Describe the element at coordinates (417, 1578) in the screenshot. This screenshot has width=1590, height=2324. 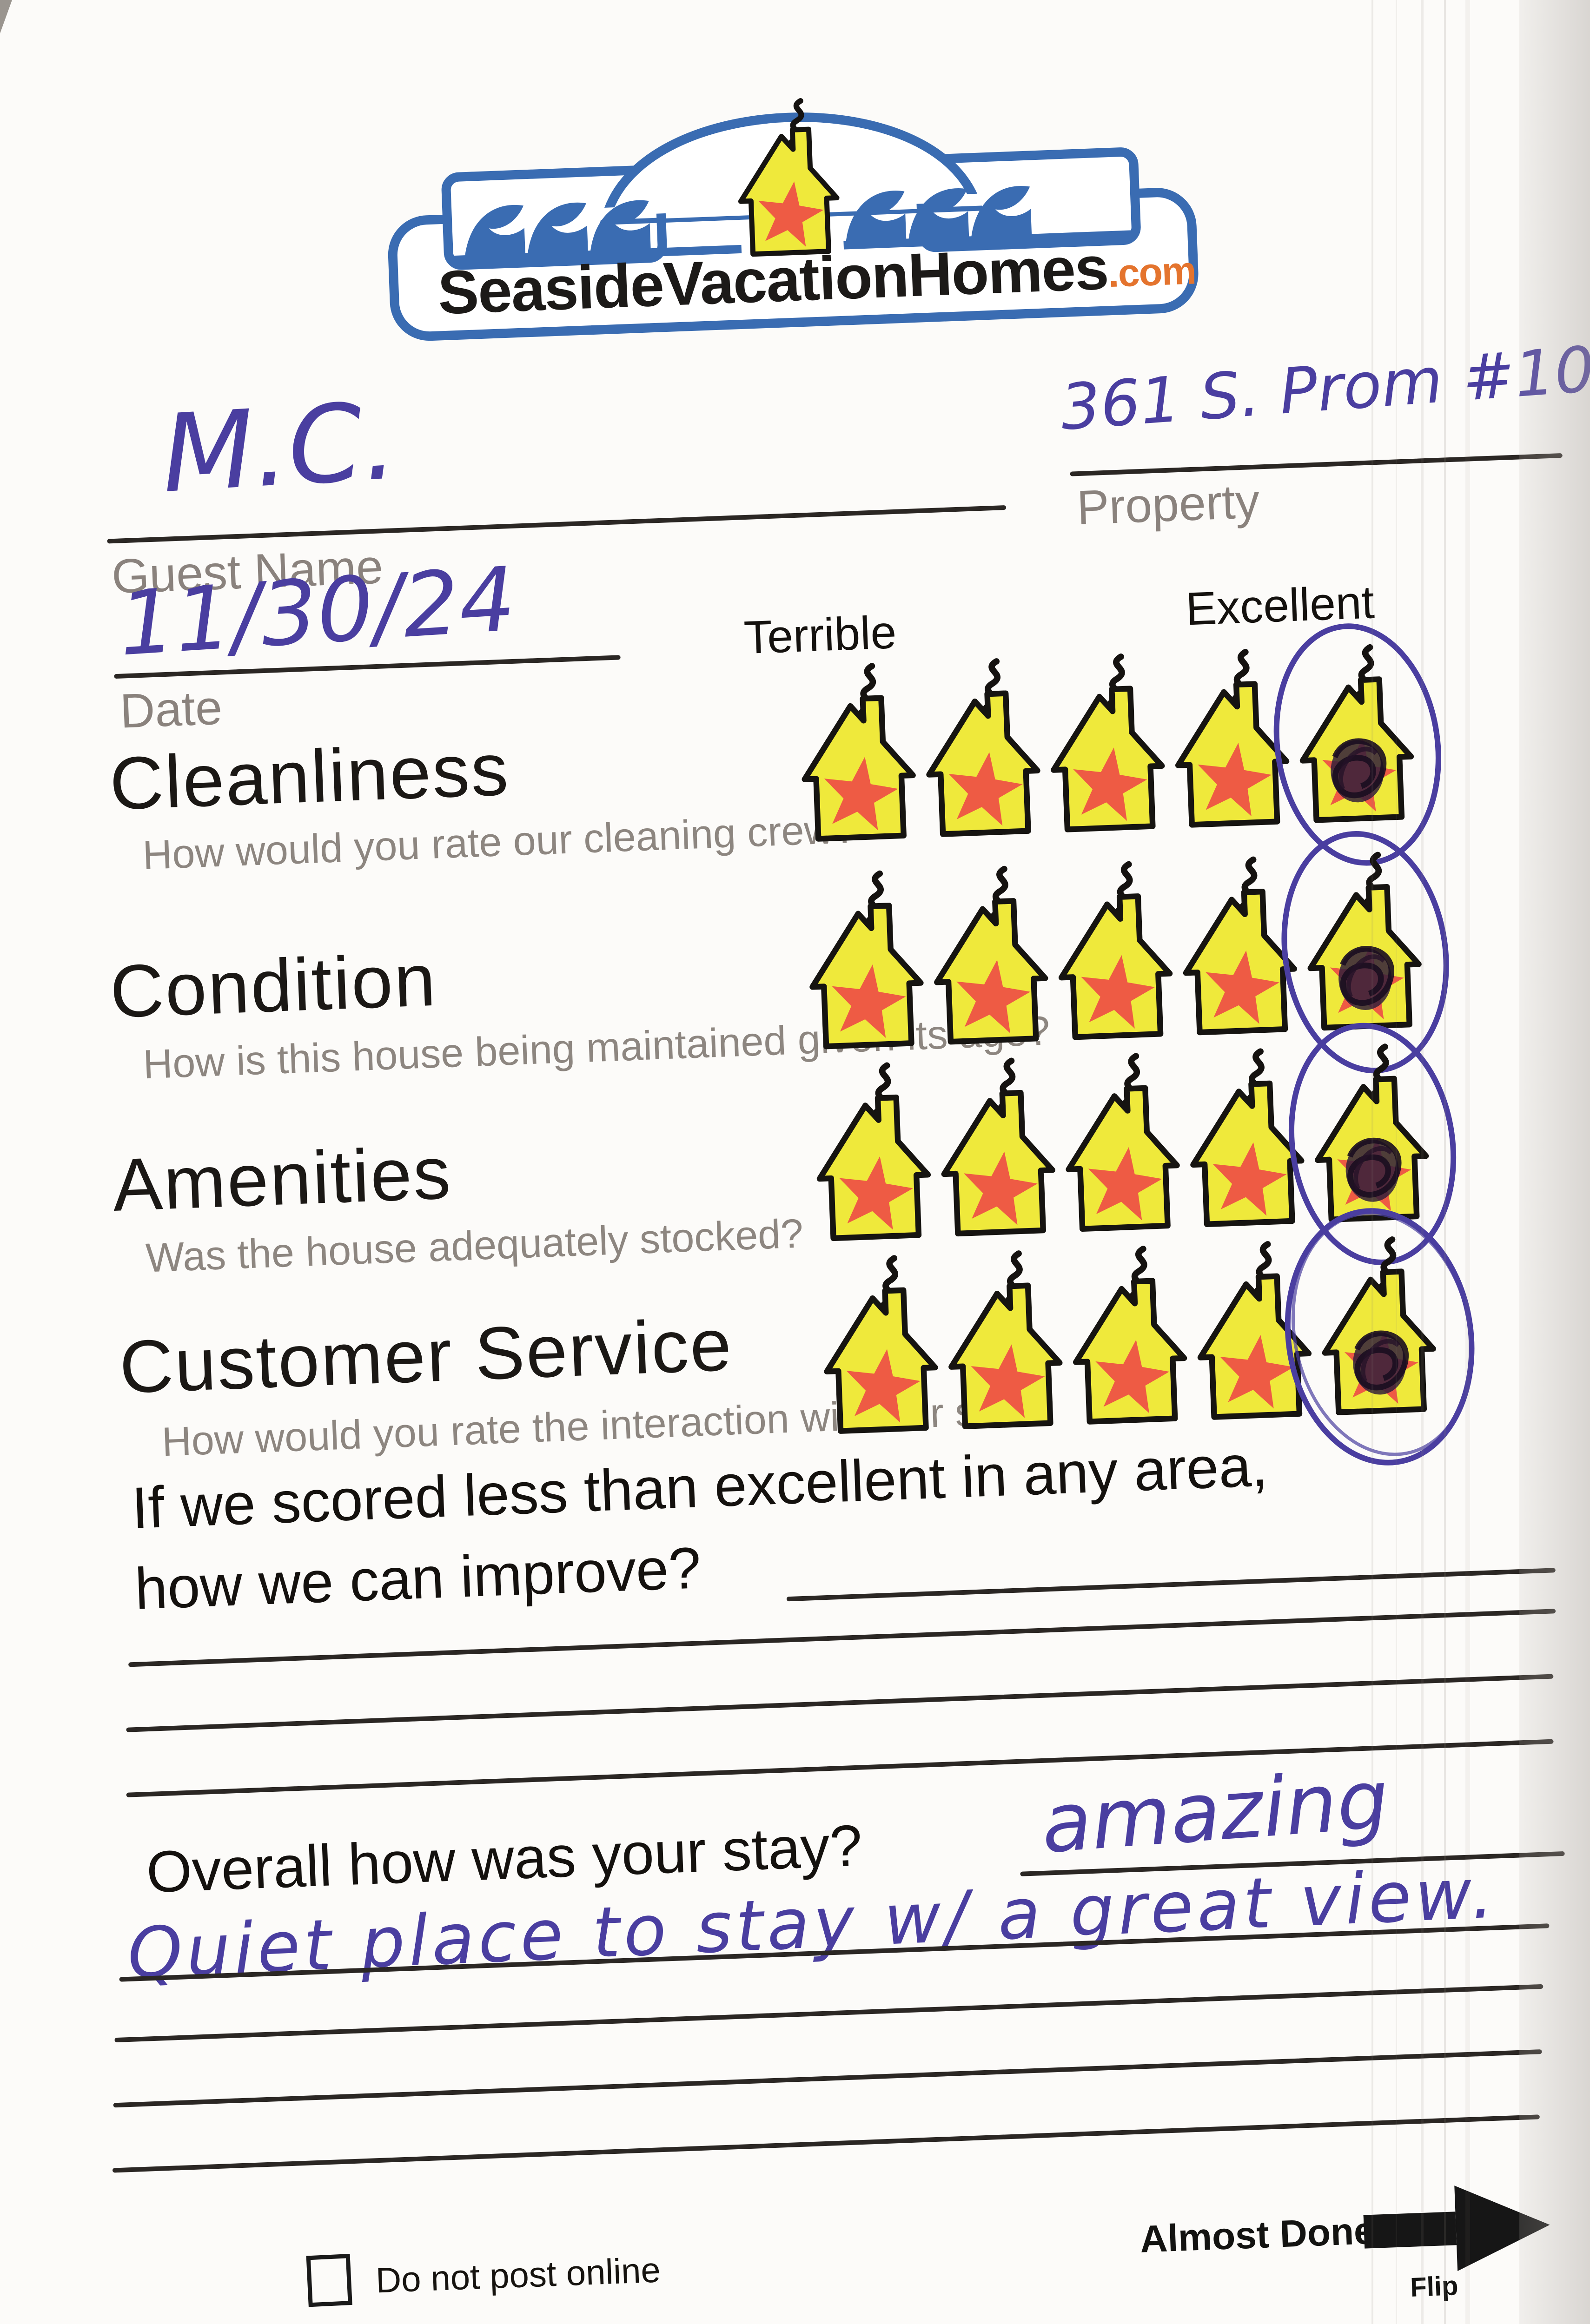
I see `improve-prompt-line2: how we can improve?` at that location.